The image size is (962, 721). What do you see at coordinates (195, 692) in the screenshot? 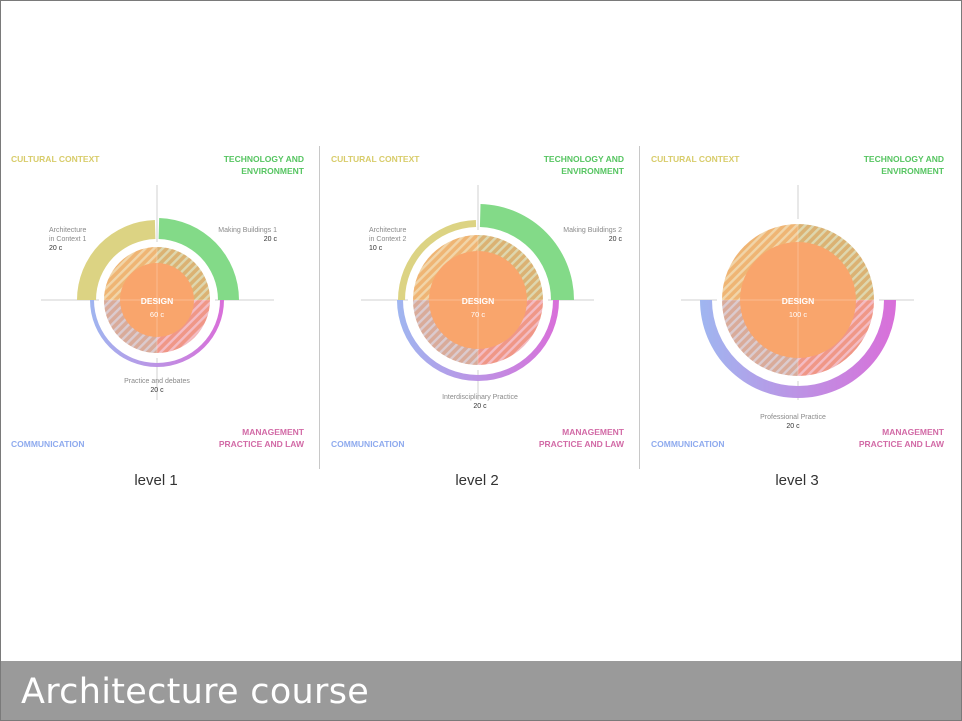
I see `footer-title: Architecture course` at bounding box center [195, 692].